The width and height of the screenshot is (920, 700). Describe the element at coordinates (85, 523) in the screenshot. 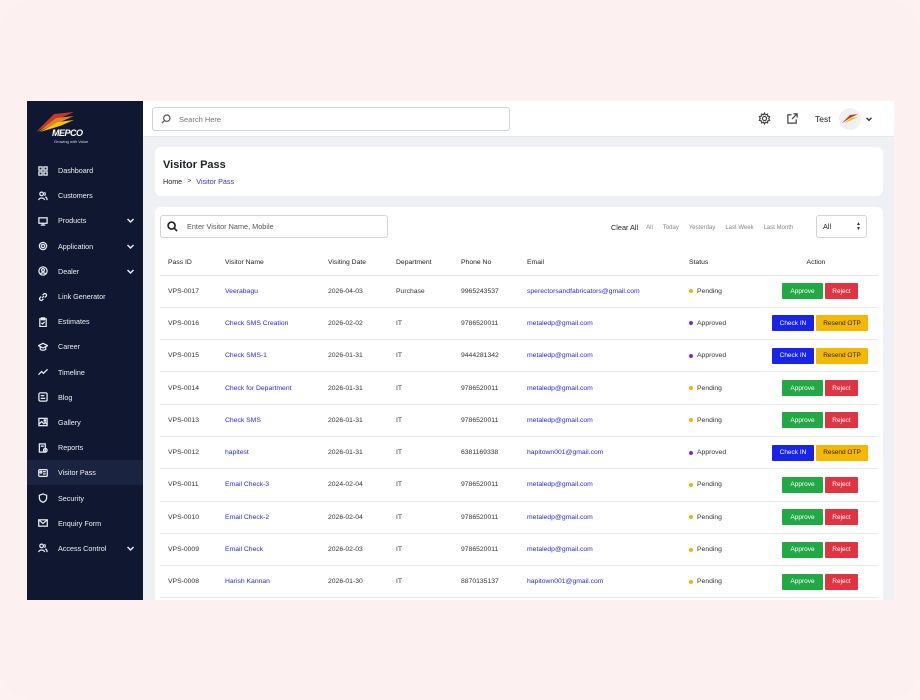

I see `sidebar-item-enquiry-form: Enquiry Form` at that location.